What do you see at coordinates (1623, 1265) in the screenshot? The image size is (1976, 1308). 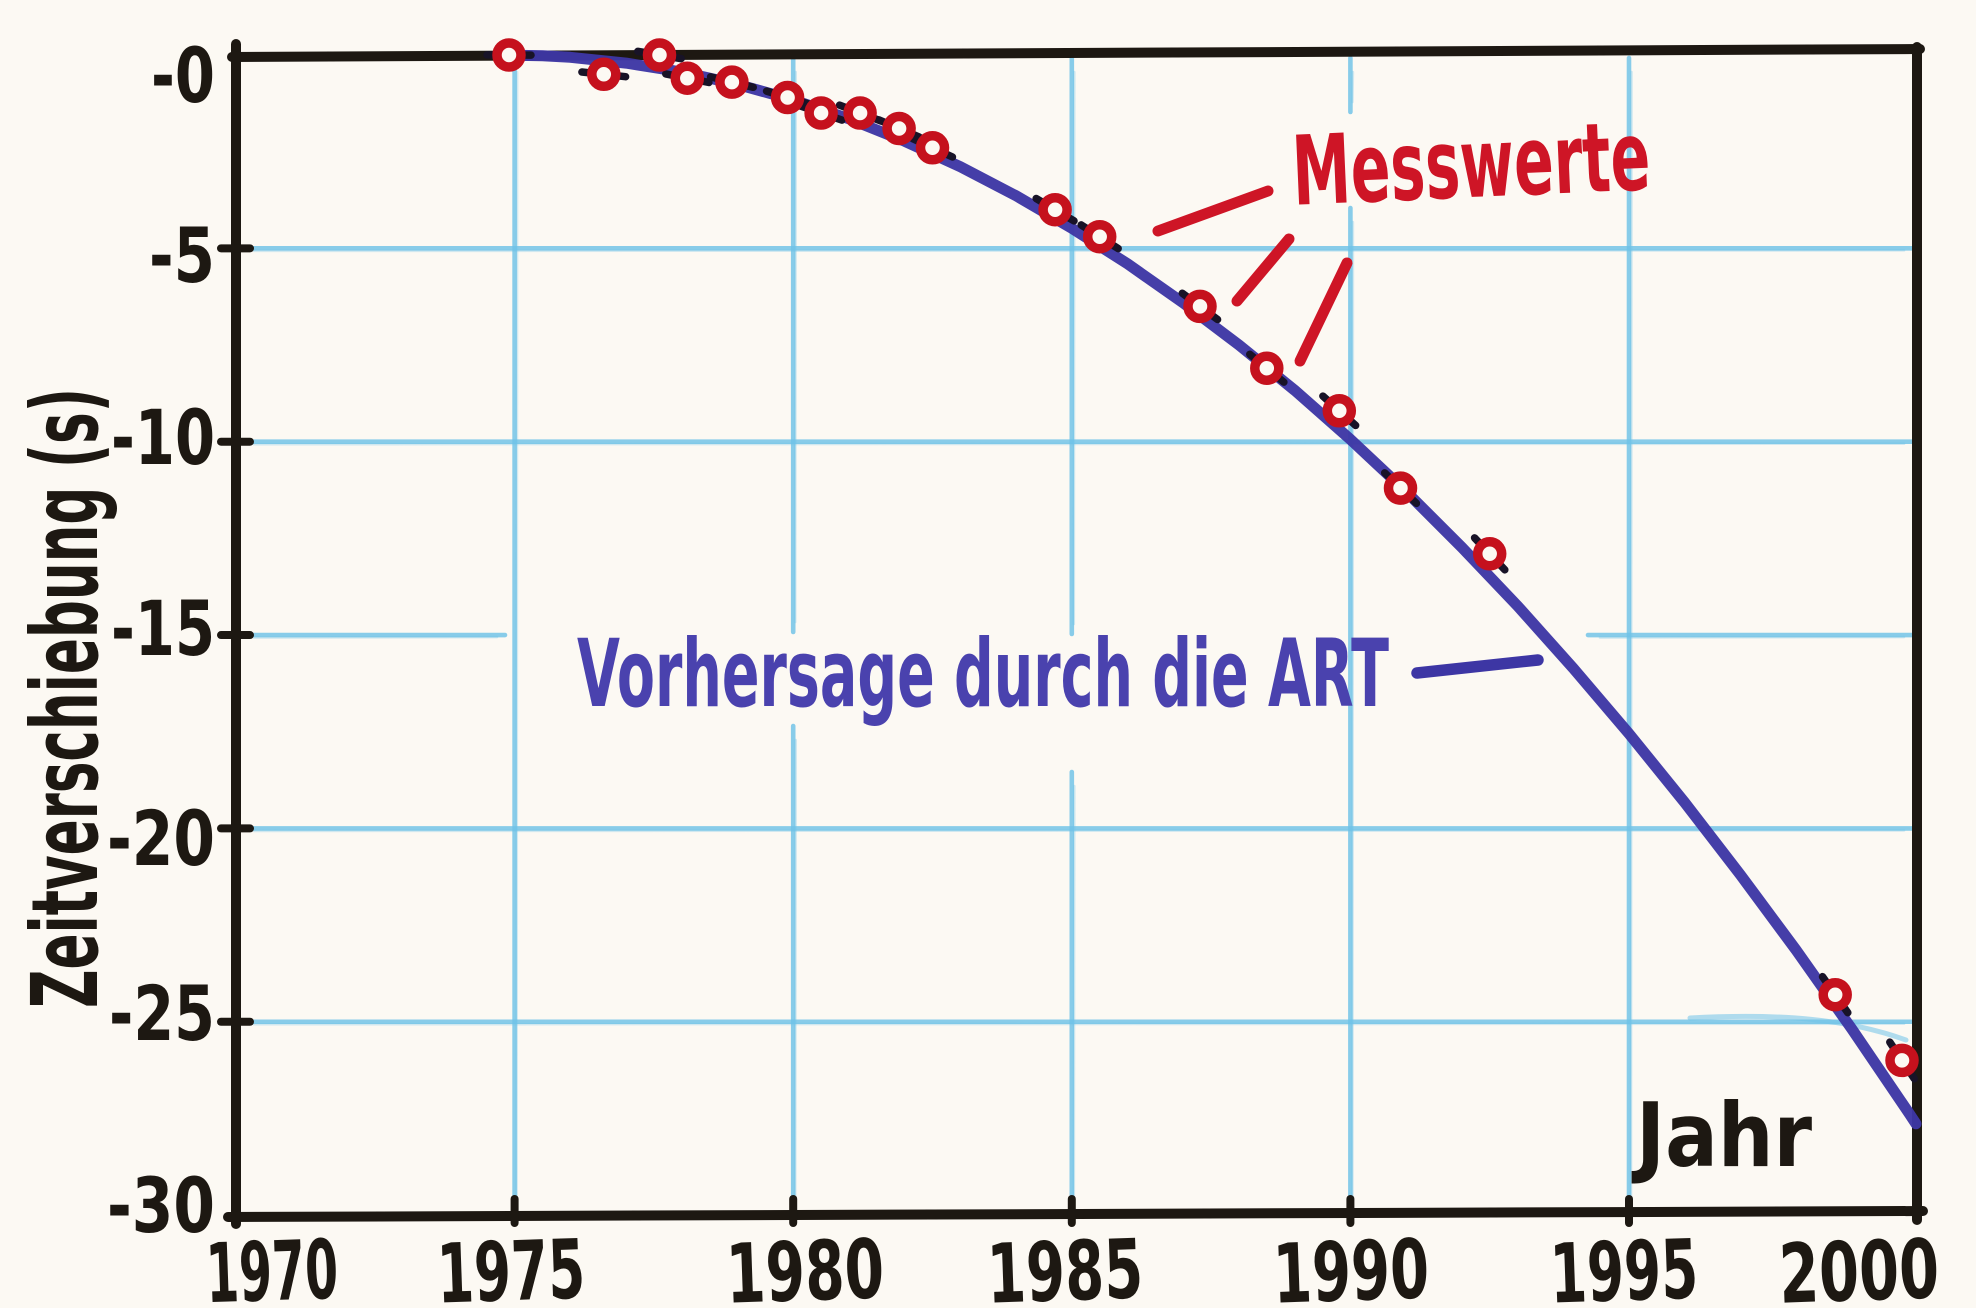 I see `x-tick-label: 1995` at bounding box center [1623, 1265].